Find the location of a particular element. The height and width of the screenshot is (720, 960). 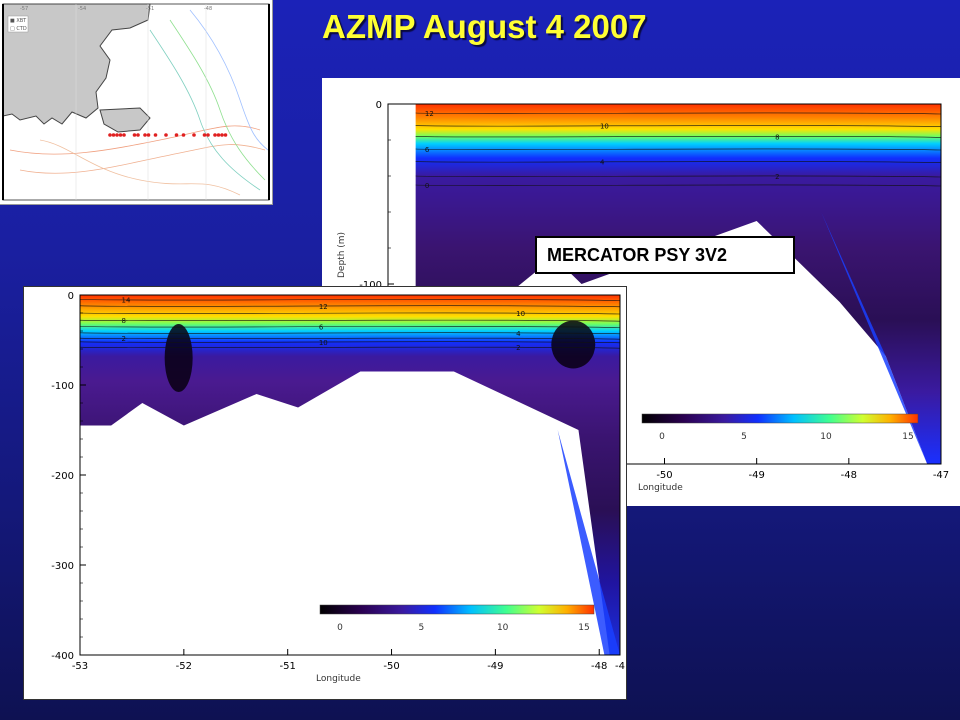

contour-label: 14 is located at coordinates (126, 301).